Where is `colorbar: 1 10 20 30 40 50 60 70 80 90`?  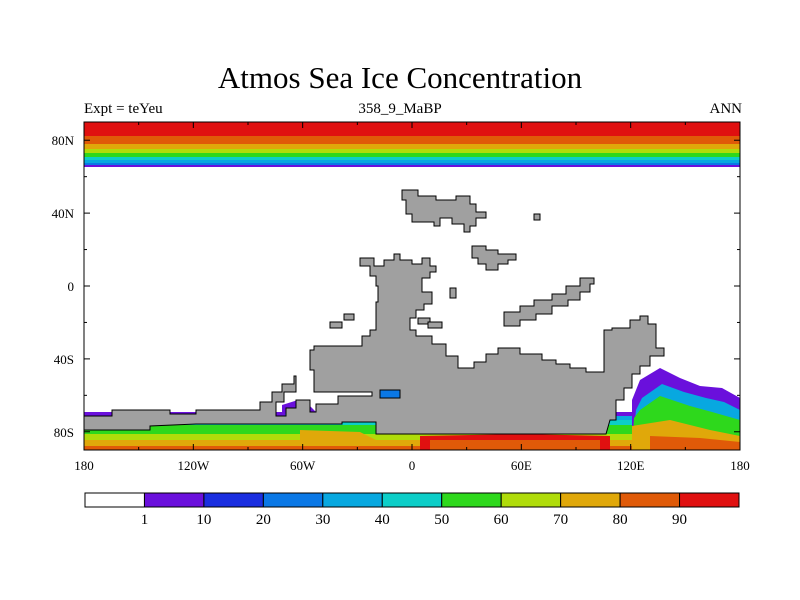
colorbar: 1 10 20 30 40 50 60 70 80 90 is located at coordinates (412, 510).